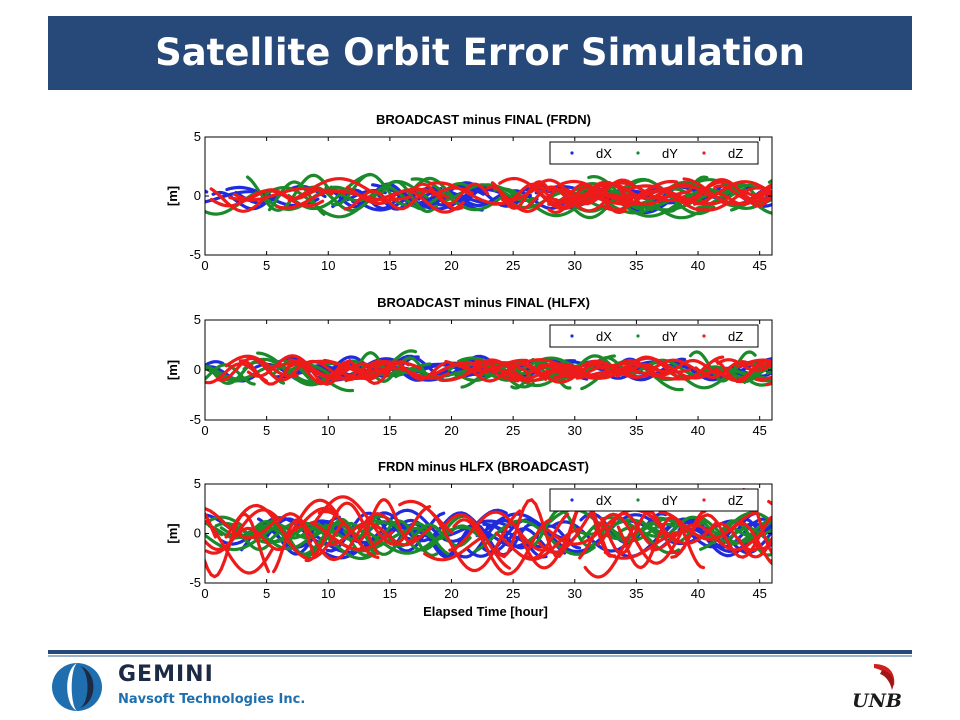 The image size is (960, 720). What do you see at coordinates (877, 701) in the screenshot?
I see `unb-logo-text: UNB` at bounding box center [877, 701].